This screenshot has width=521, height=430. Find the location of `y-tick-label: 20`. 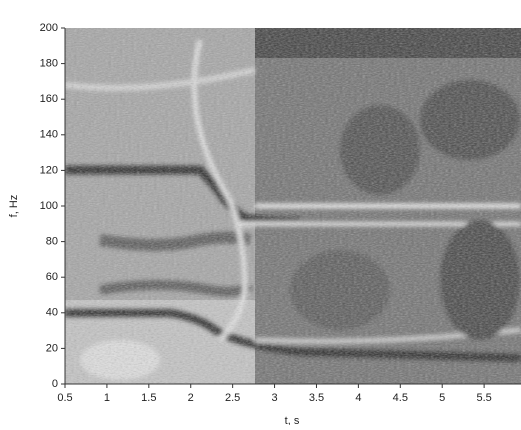

y-tick-label: 20 is located at coordinates (52, 348).